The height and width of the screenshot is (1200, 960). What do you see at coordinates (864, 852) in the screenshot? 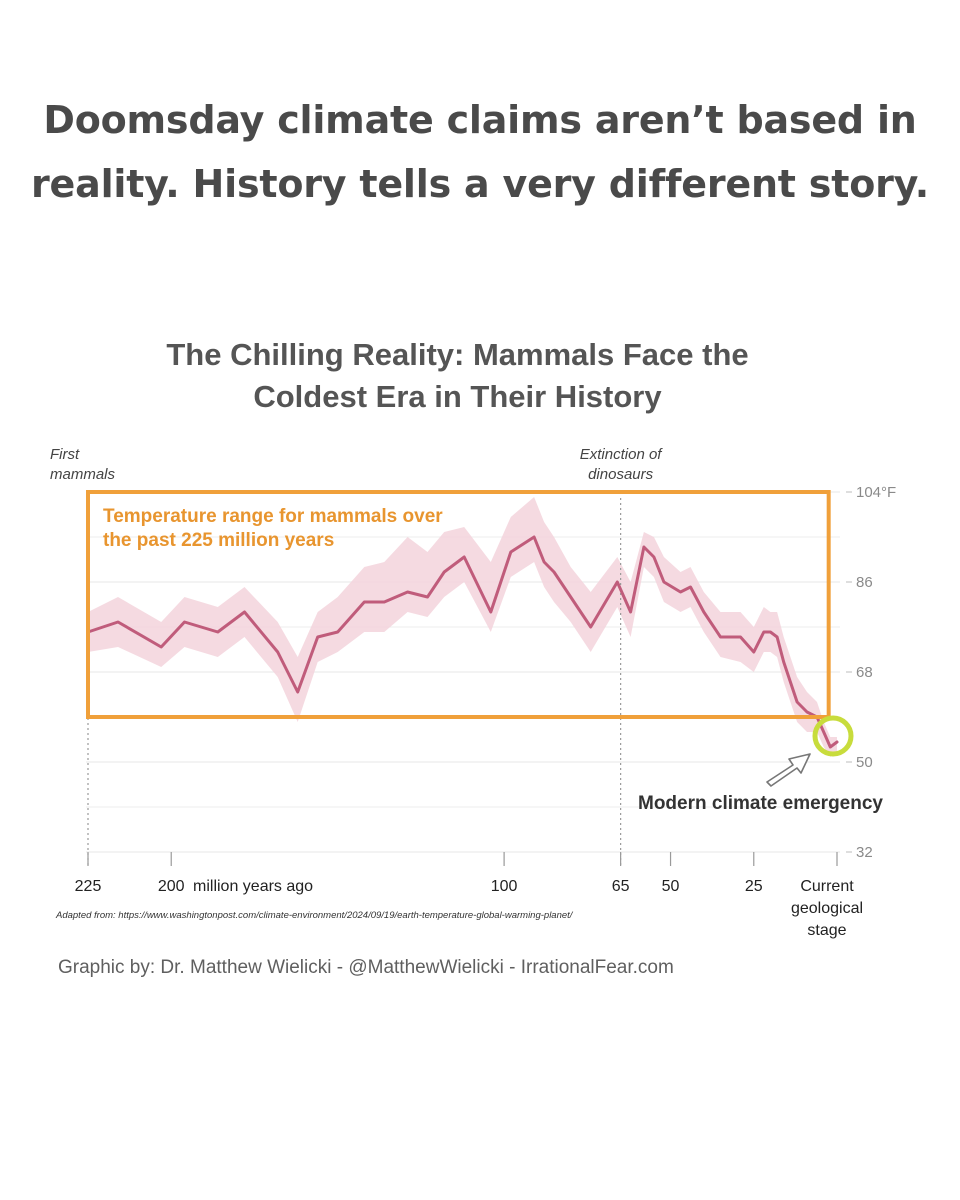
I see `y-tick-label-32: 32` at bounding box center [864, 852].